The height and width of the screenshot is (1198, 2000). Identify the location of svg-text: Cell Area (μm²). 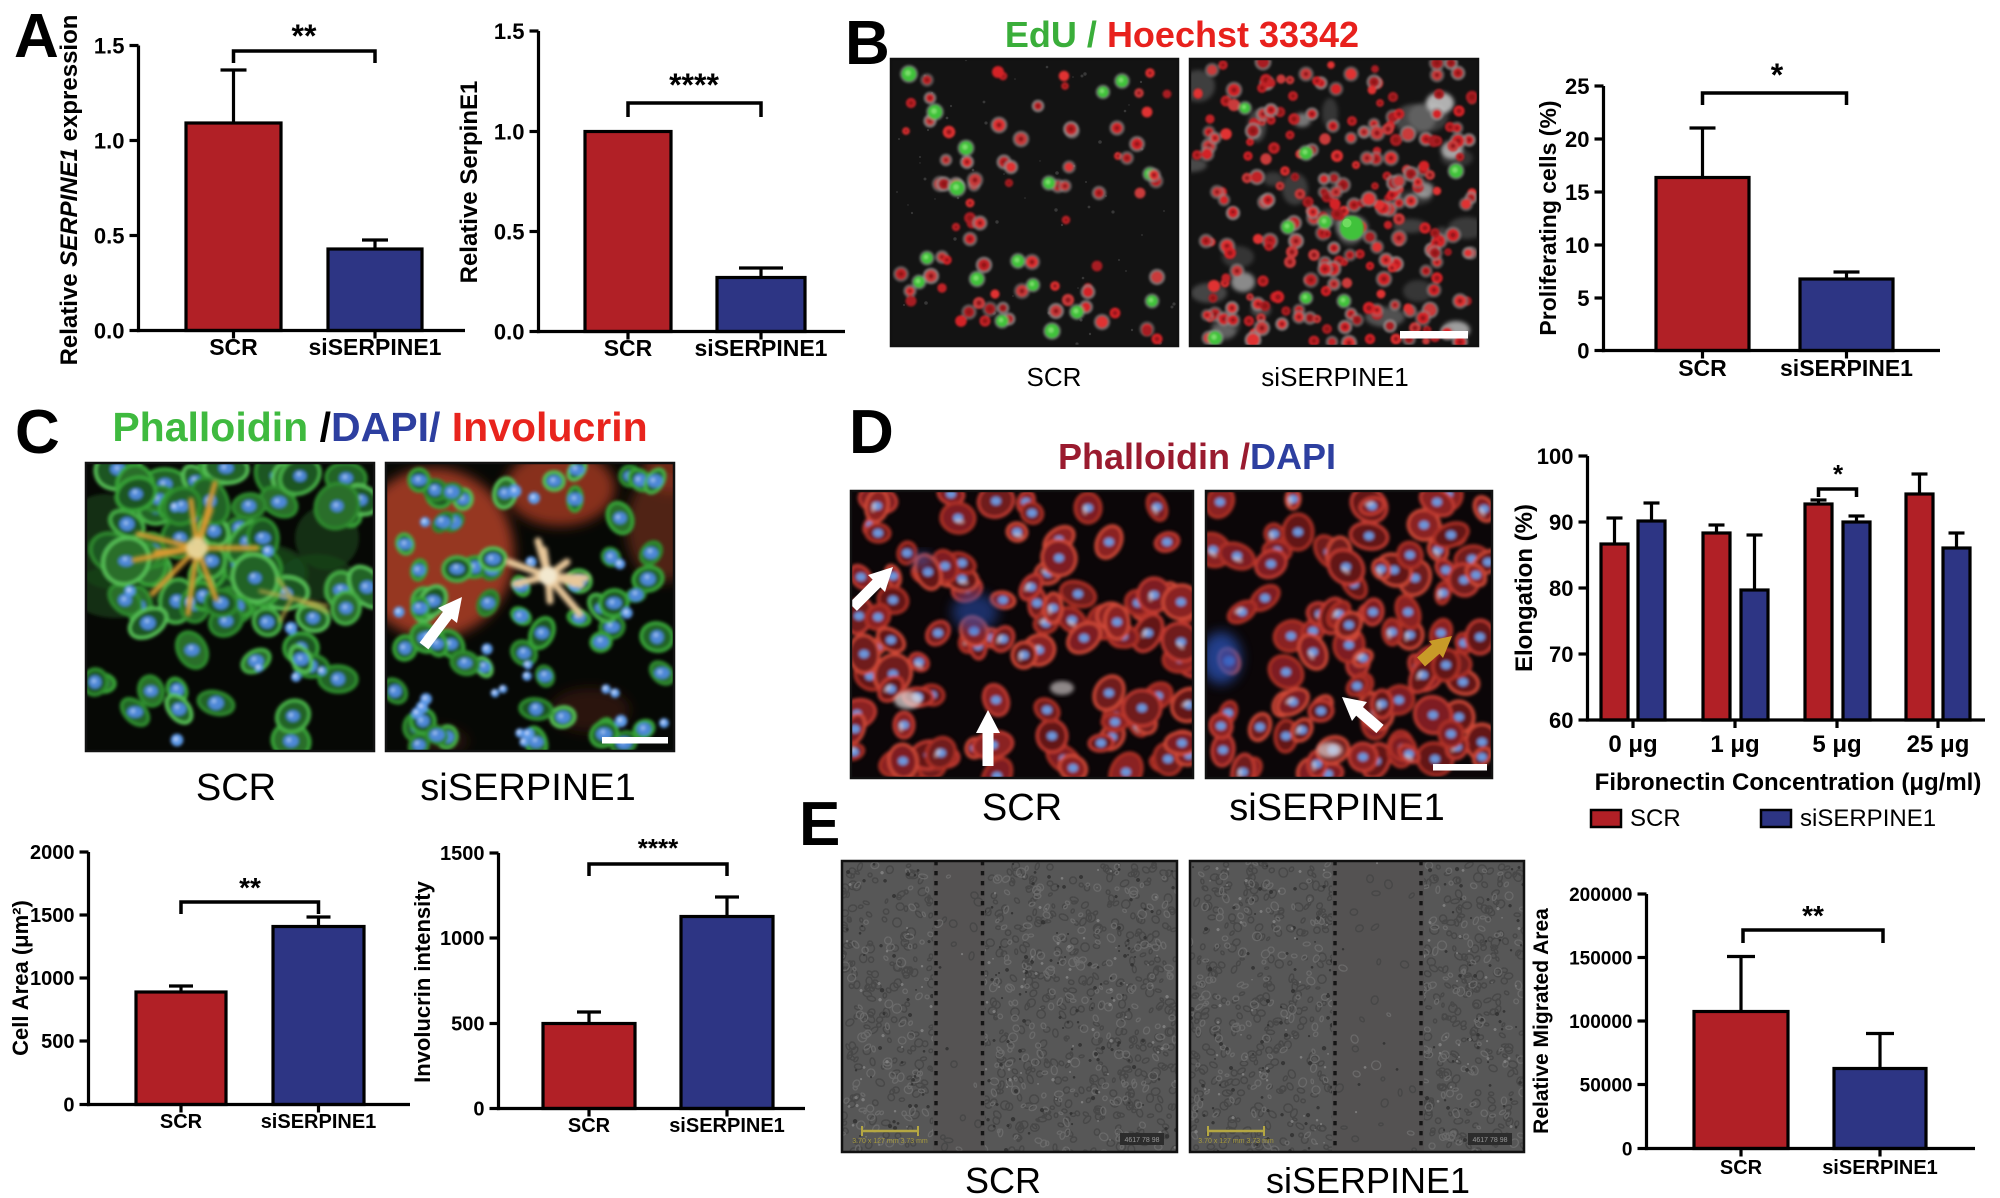
(20, 978).